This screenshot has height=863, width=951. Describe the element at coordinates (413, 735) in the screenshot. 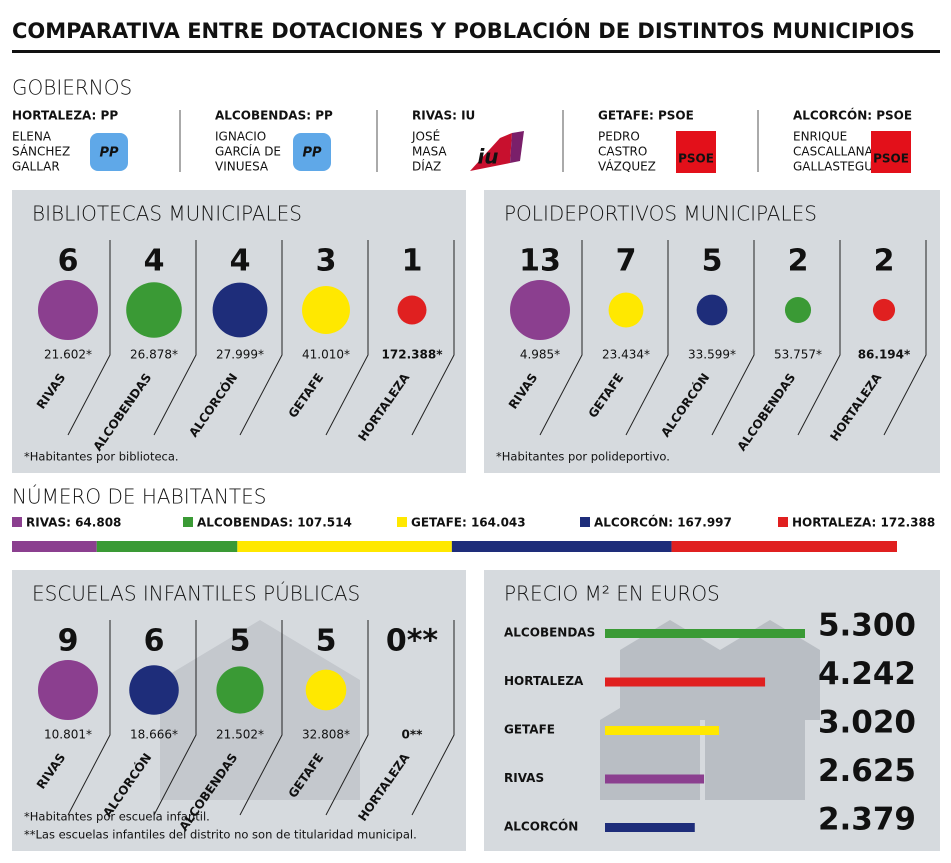

I see `per-capita-label: 0**` at that location.